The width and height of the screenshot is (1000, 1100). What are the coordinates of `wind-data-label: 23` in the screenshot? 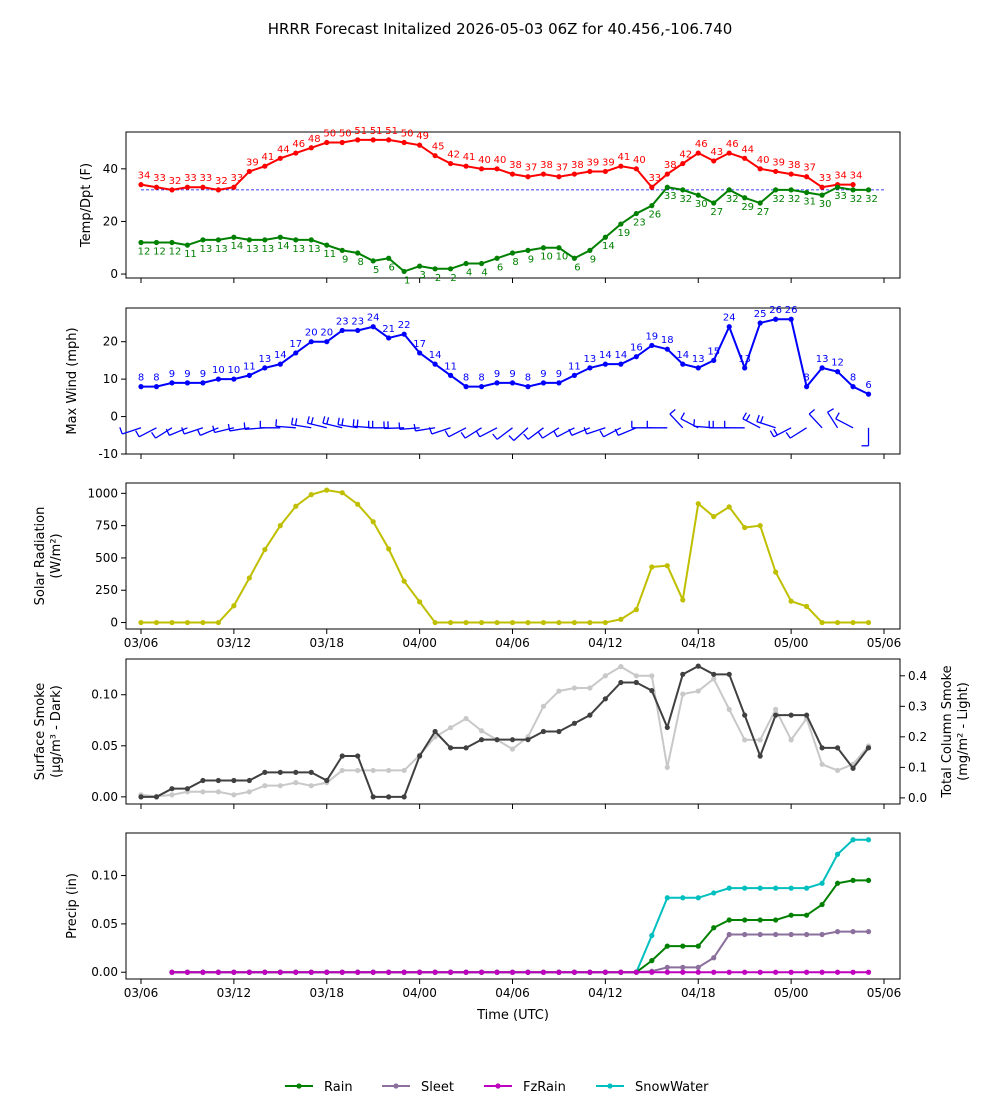 It's located at (342, 321).